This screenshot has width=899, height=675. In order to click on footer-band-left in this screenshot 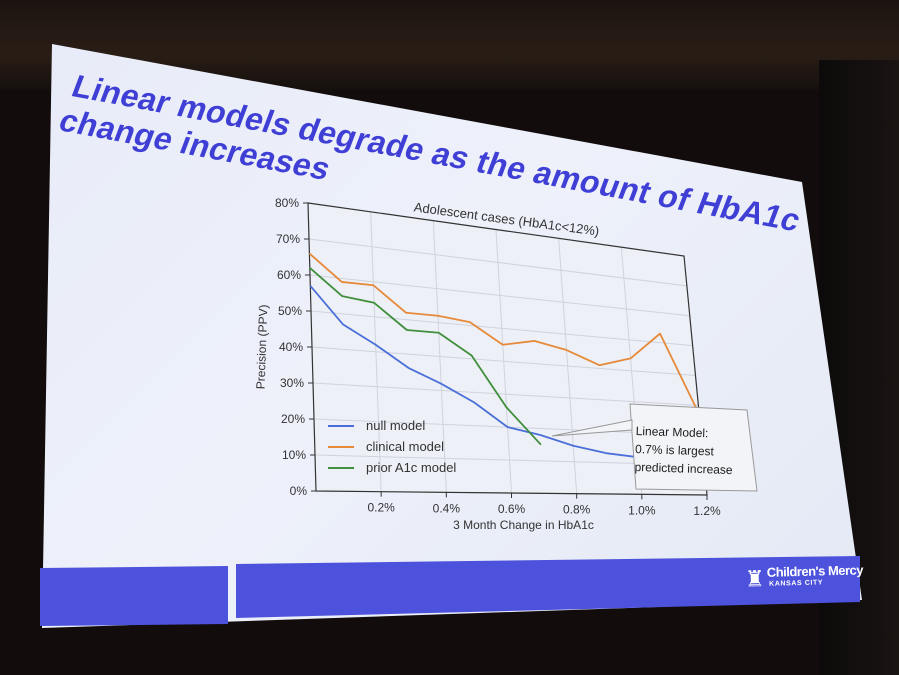, I will do `click(134, 596)`.